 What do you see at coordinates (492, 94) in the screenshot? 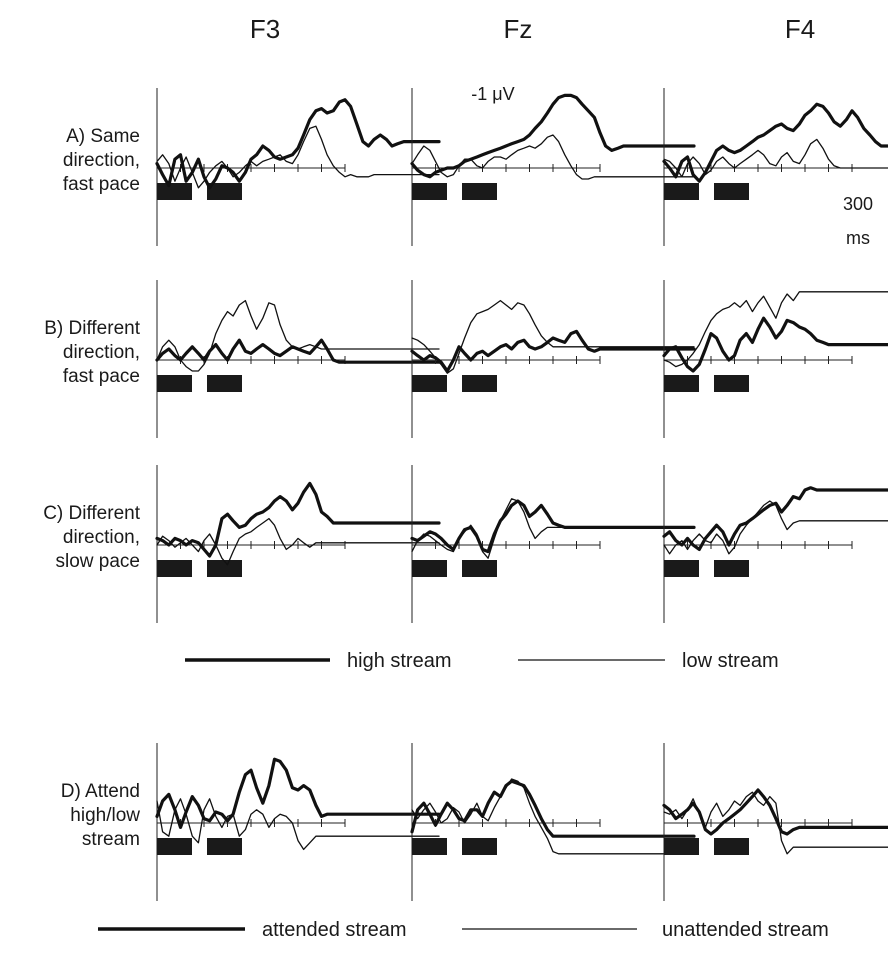
I see `scale-amplitude-label: -1 μV` at bounding box center [492, 94].